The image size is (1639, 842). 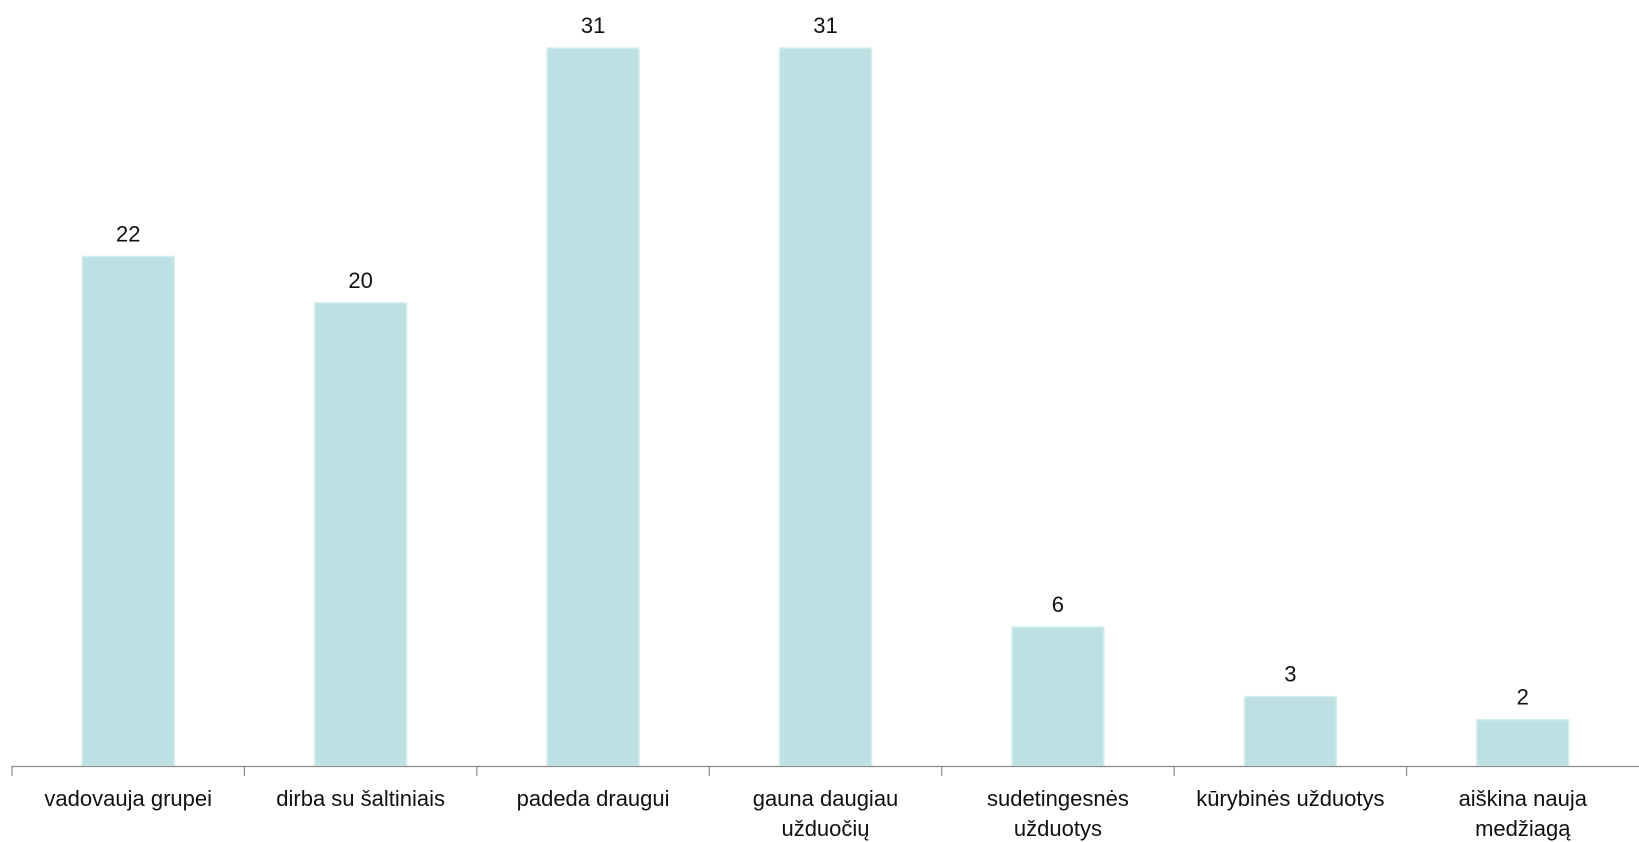 What do you see at coordinates (1523, 828) in the screenshot?
I see `category-label-line: medžiagą` at bounding box center [1523, 828].